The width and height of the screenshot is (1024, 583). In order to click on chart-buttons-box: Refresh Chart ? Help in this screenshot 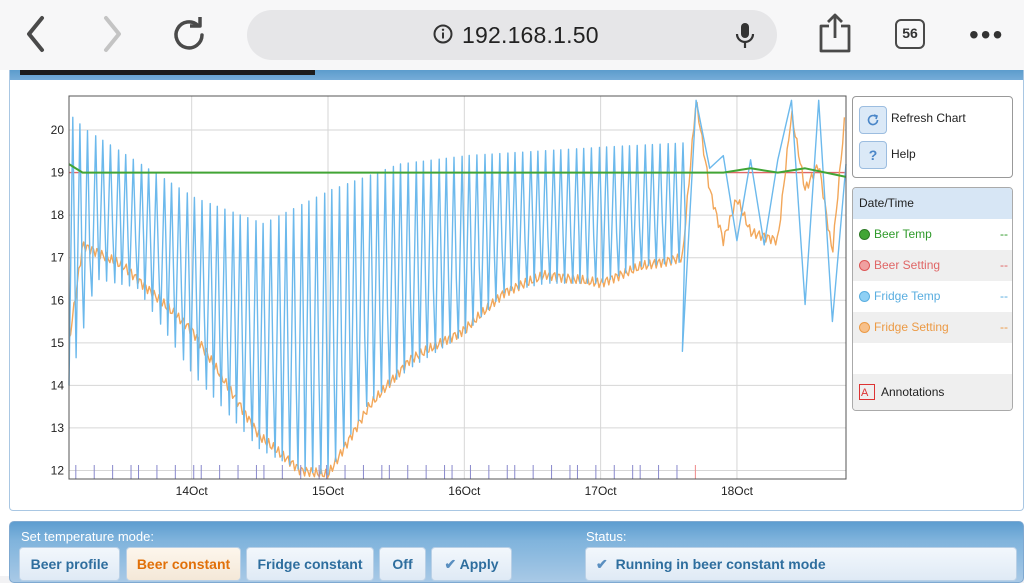, I will do `click(932, 137)`.